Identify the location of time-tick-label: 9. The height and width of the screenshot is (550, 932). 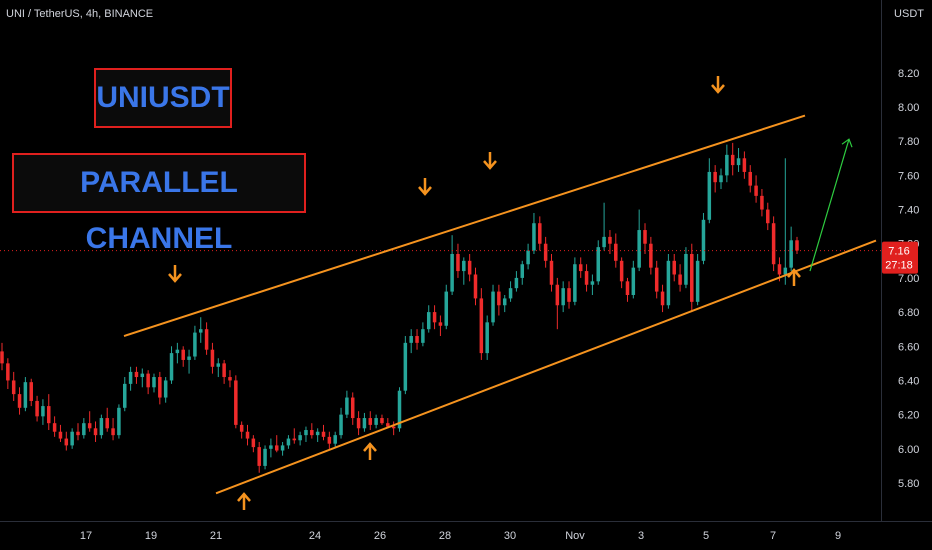
(838, 536).